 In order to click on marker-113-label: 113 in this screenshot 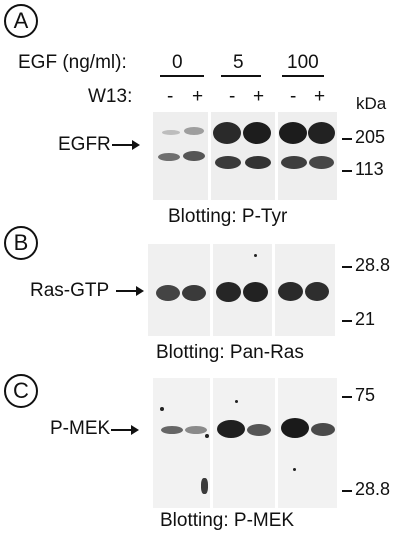, I will do `click(369, 169)`.